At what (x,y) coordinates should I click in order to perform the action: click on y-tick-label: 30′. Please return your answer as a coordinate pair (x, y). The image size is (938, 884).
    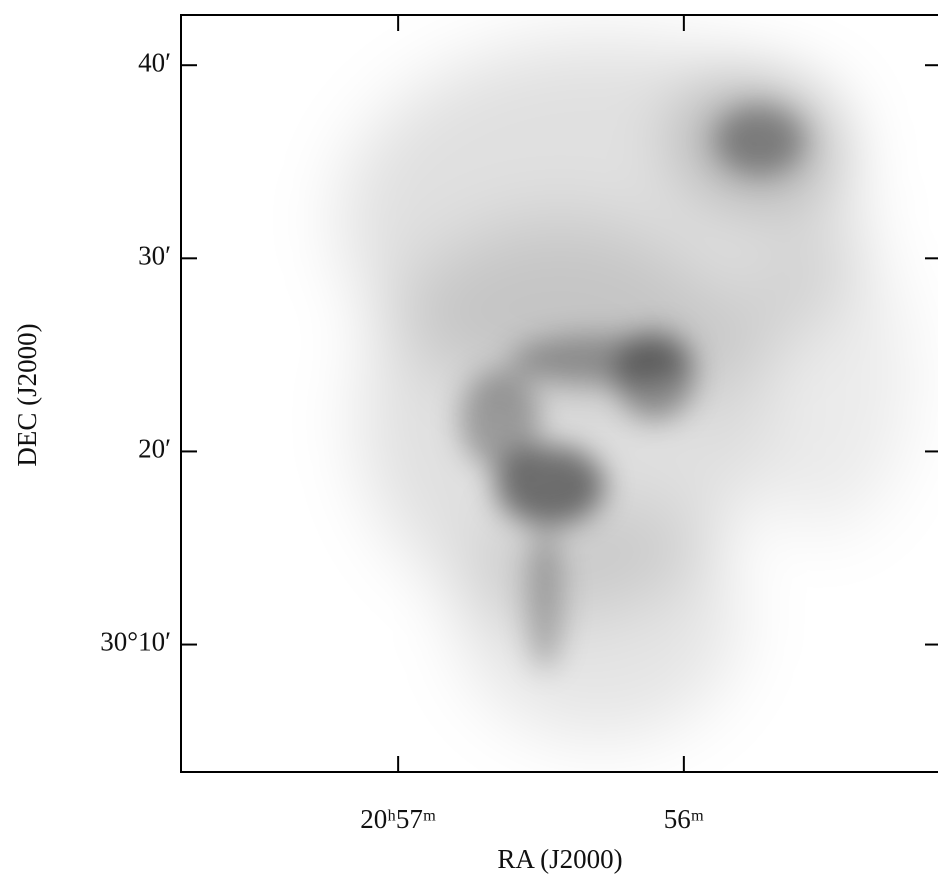
    Looking at the image, I should click on (154, 256).